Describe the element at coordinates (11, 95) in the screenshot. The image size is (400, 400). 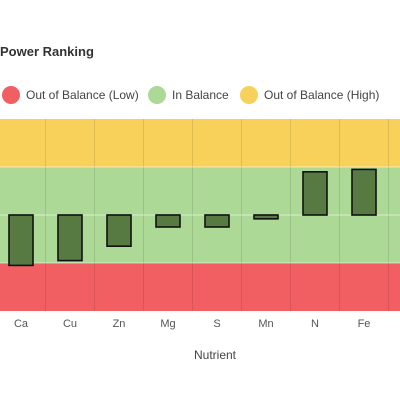
I see `legend-swatch-low` at that location.